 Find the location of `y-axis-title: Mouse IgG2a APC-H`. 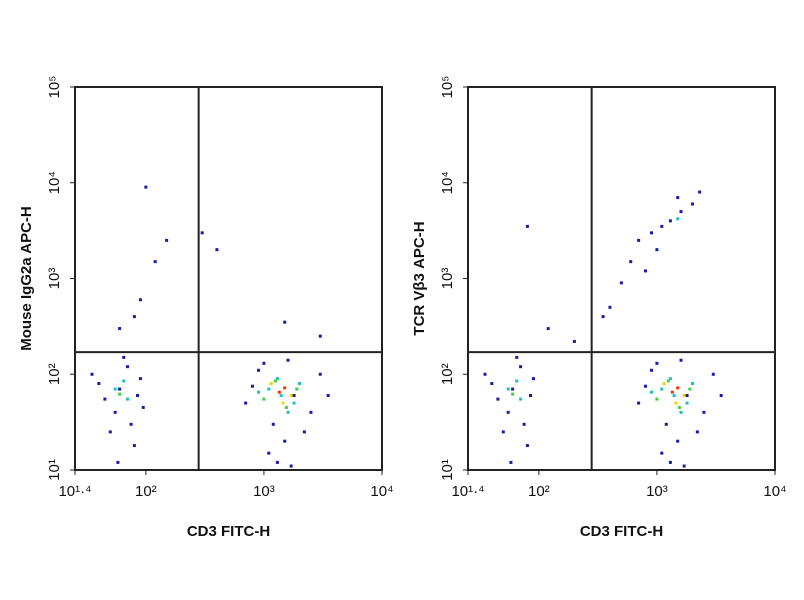

y-axis-title: Mouse IgG2a APC-H is located at coordinates (26, 278).